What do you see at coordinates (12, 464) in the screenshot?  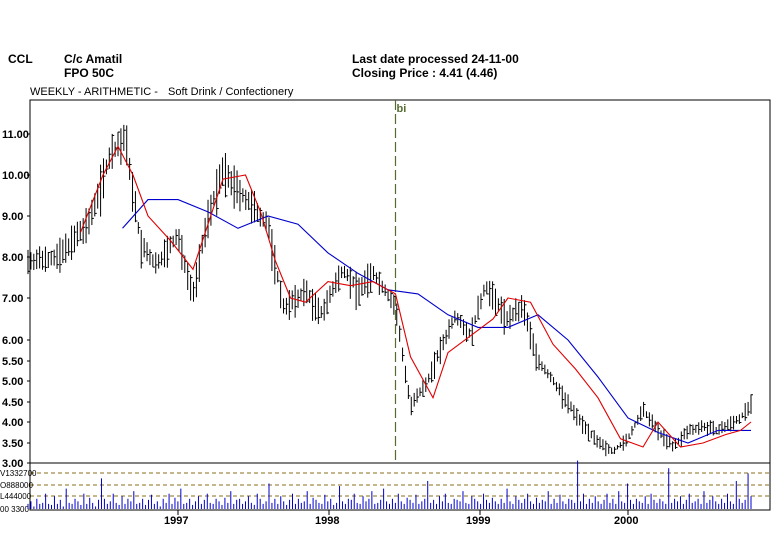 I see `price-tick-label: 3.00` at bounding box center [12, 464].